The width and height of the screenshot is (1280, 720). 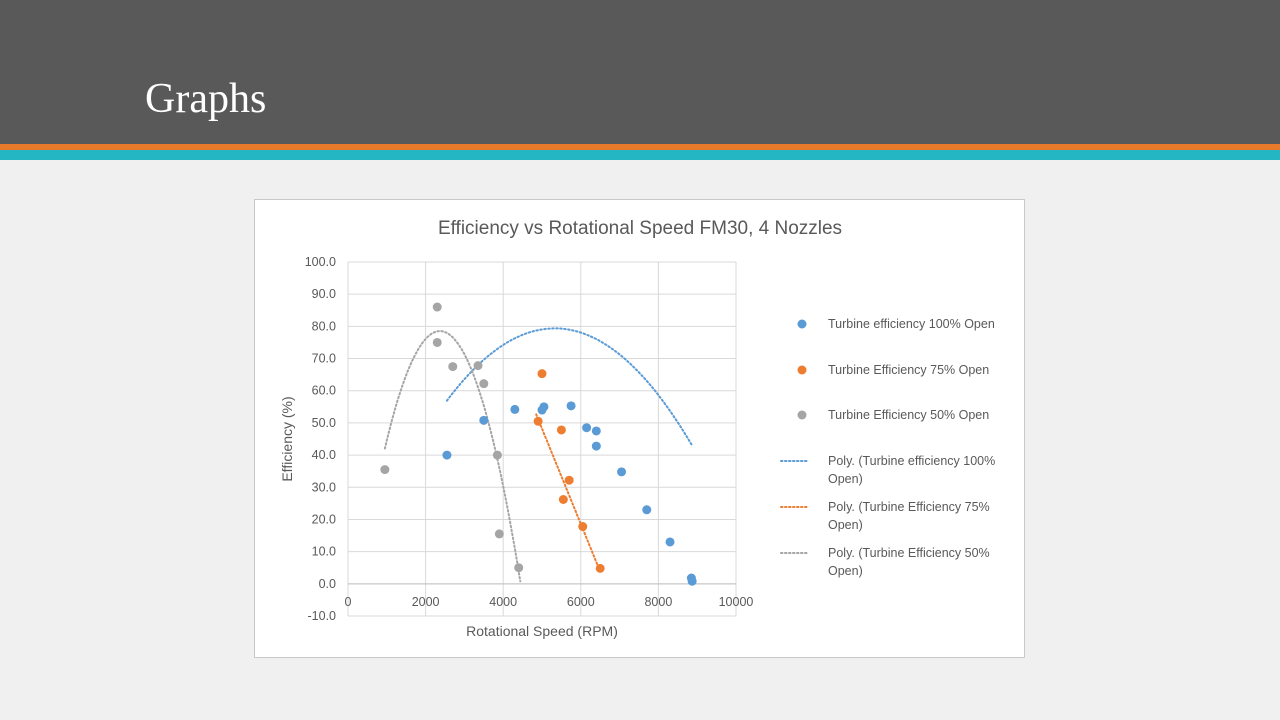 What do you see at coordinates (327, 584) in the screenshot?
I see `y-tick-label: 0.0` at bounding box center [327, 584].